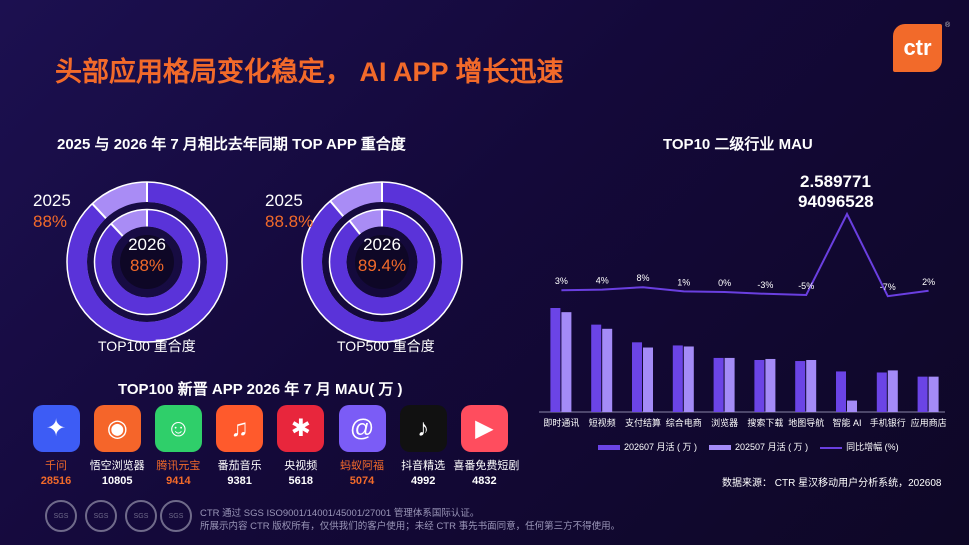  What do you see at coordinates (832, 483) in the screenshot?
I see `data-source: 数据来源： CTR 星汉移动用户分析系统，202608` at bounding box center [832, 483].